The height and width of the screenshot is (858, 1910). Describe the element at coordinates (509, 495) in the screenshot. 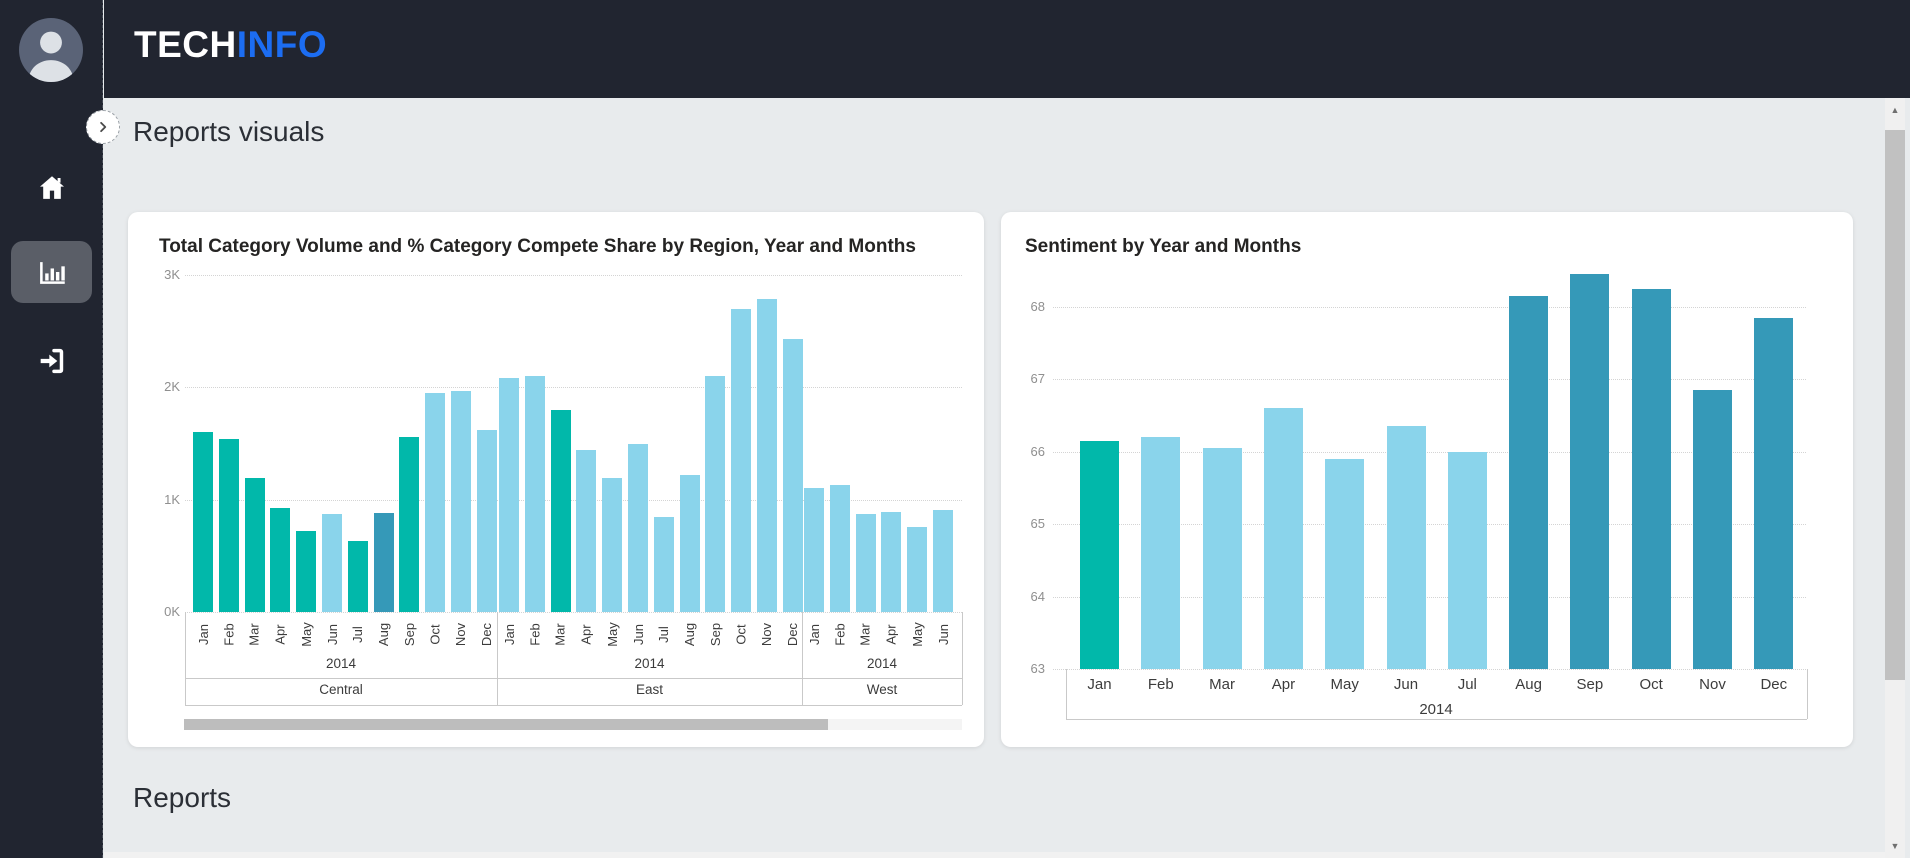

I see `bar-east-jan` at that location.